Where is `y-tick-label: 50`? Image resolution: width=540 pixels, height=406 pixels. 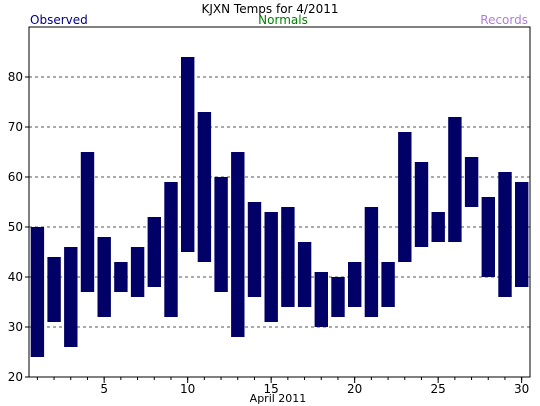
y-tick-label: 50 is located at coordinates (15, 227).